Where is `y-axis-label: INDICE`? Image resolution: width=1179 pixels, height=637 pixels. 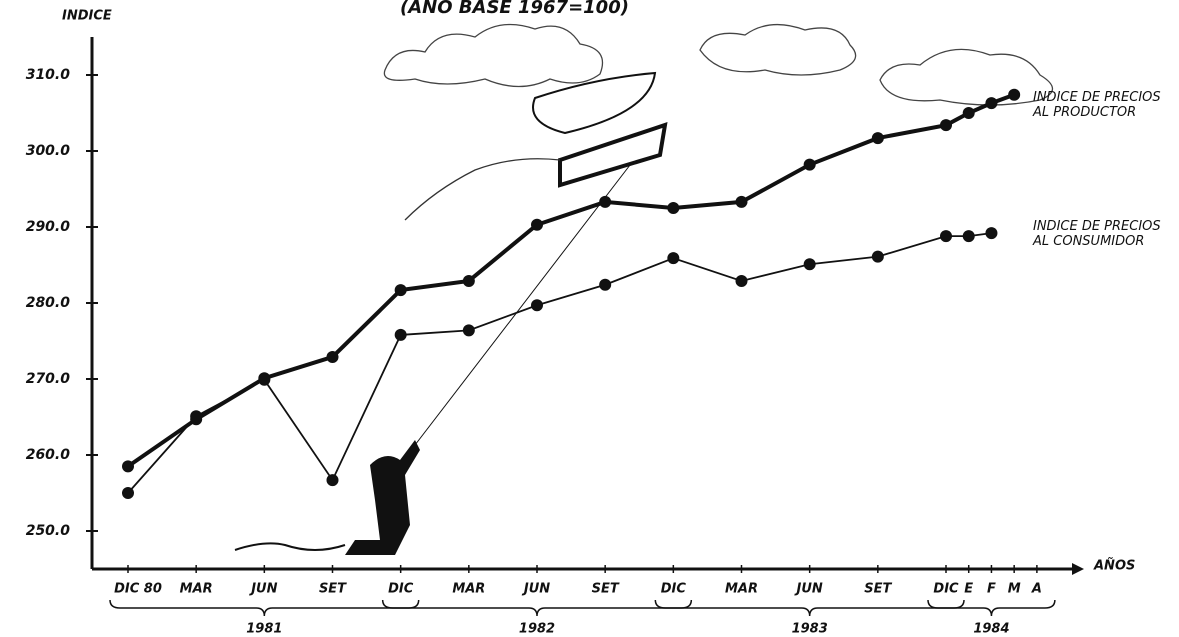
y-axis-label: INDICE is located at coordinates (87, 16).